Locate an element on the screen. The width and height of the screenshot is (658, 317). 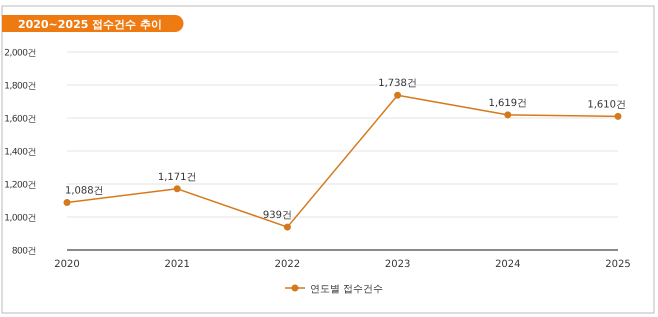
legend: 연도별 접수건수 is located at coordinates (334, 289).